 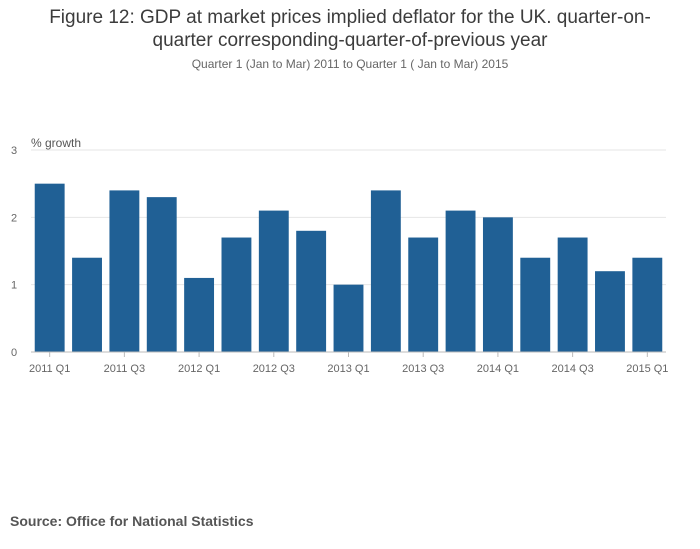 I want to click on x-tick-label: 2014 Q1, so click(x=498, y=369).